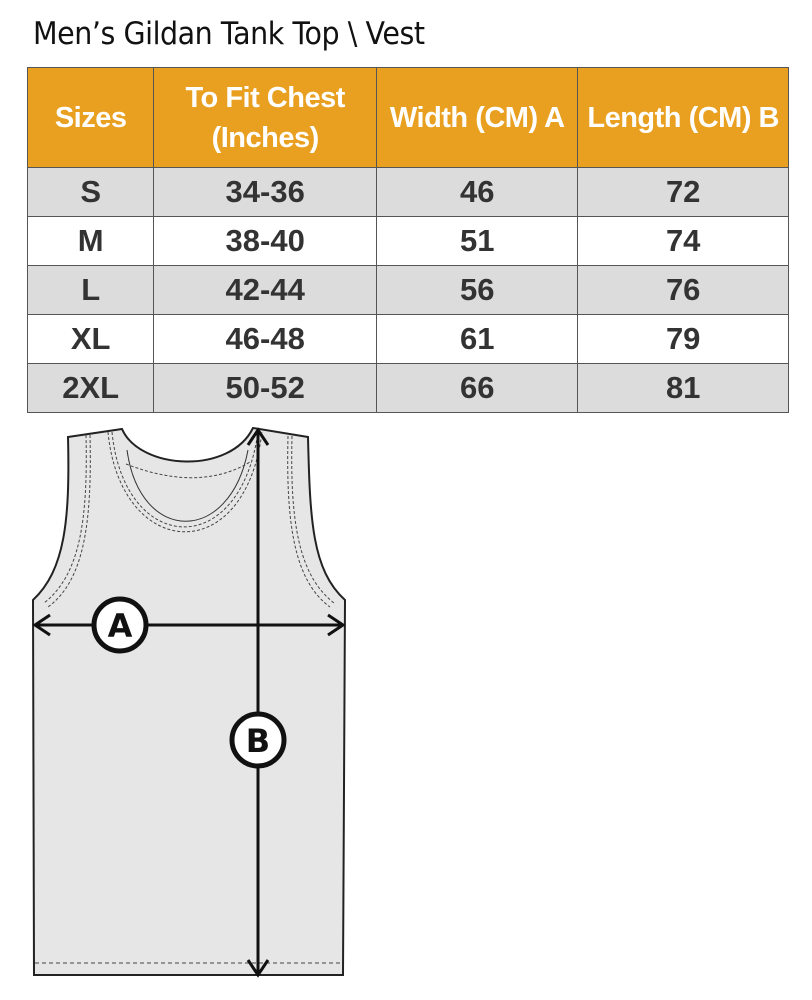 The image size is (812, 1000). What do you see at coordinates (189, 625) in the screenshot?
I see `width-measure-arrow` at bounding box center [189, 625].